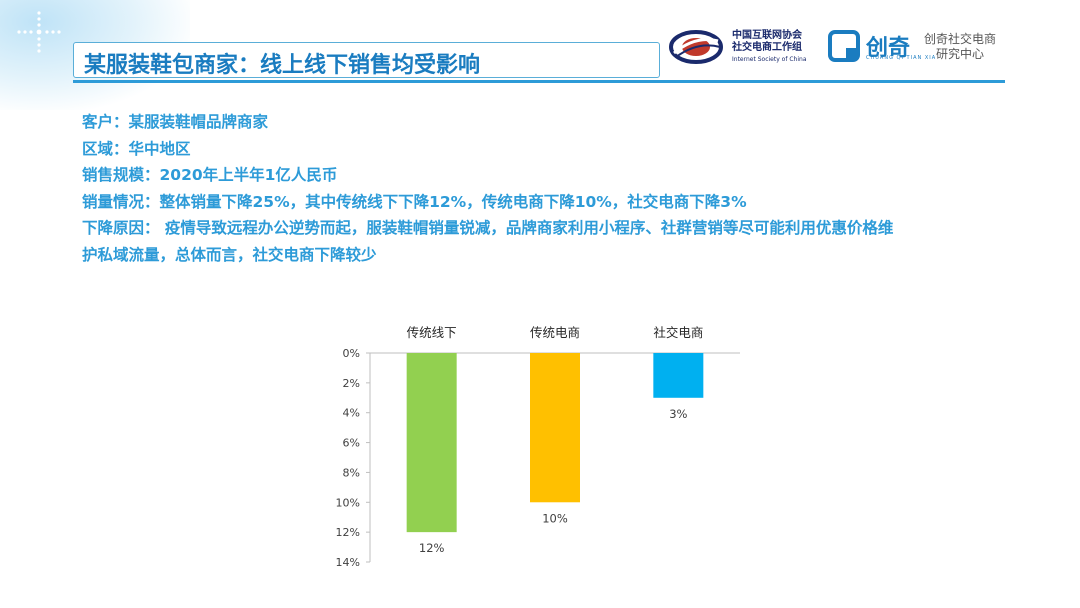 This screenshot has height=608, width=1080. I want to click on y-tick-label: 8%, so click(351, 472).